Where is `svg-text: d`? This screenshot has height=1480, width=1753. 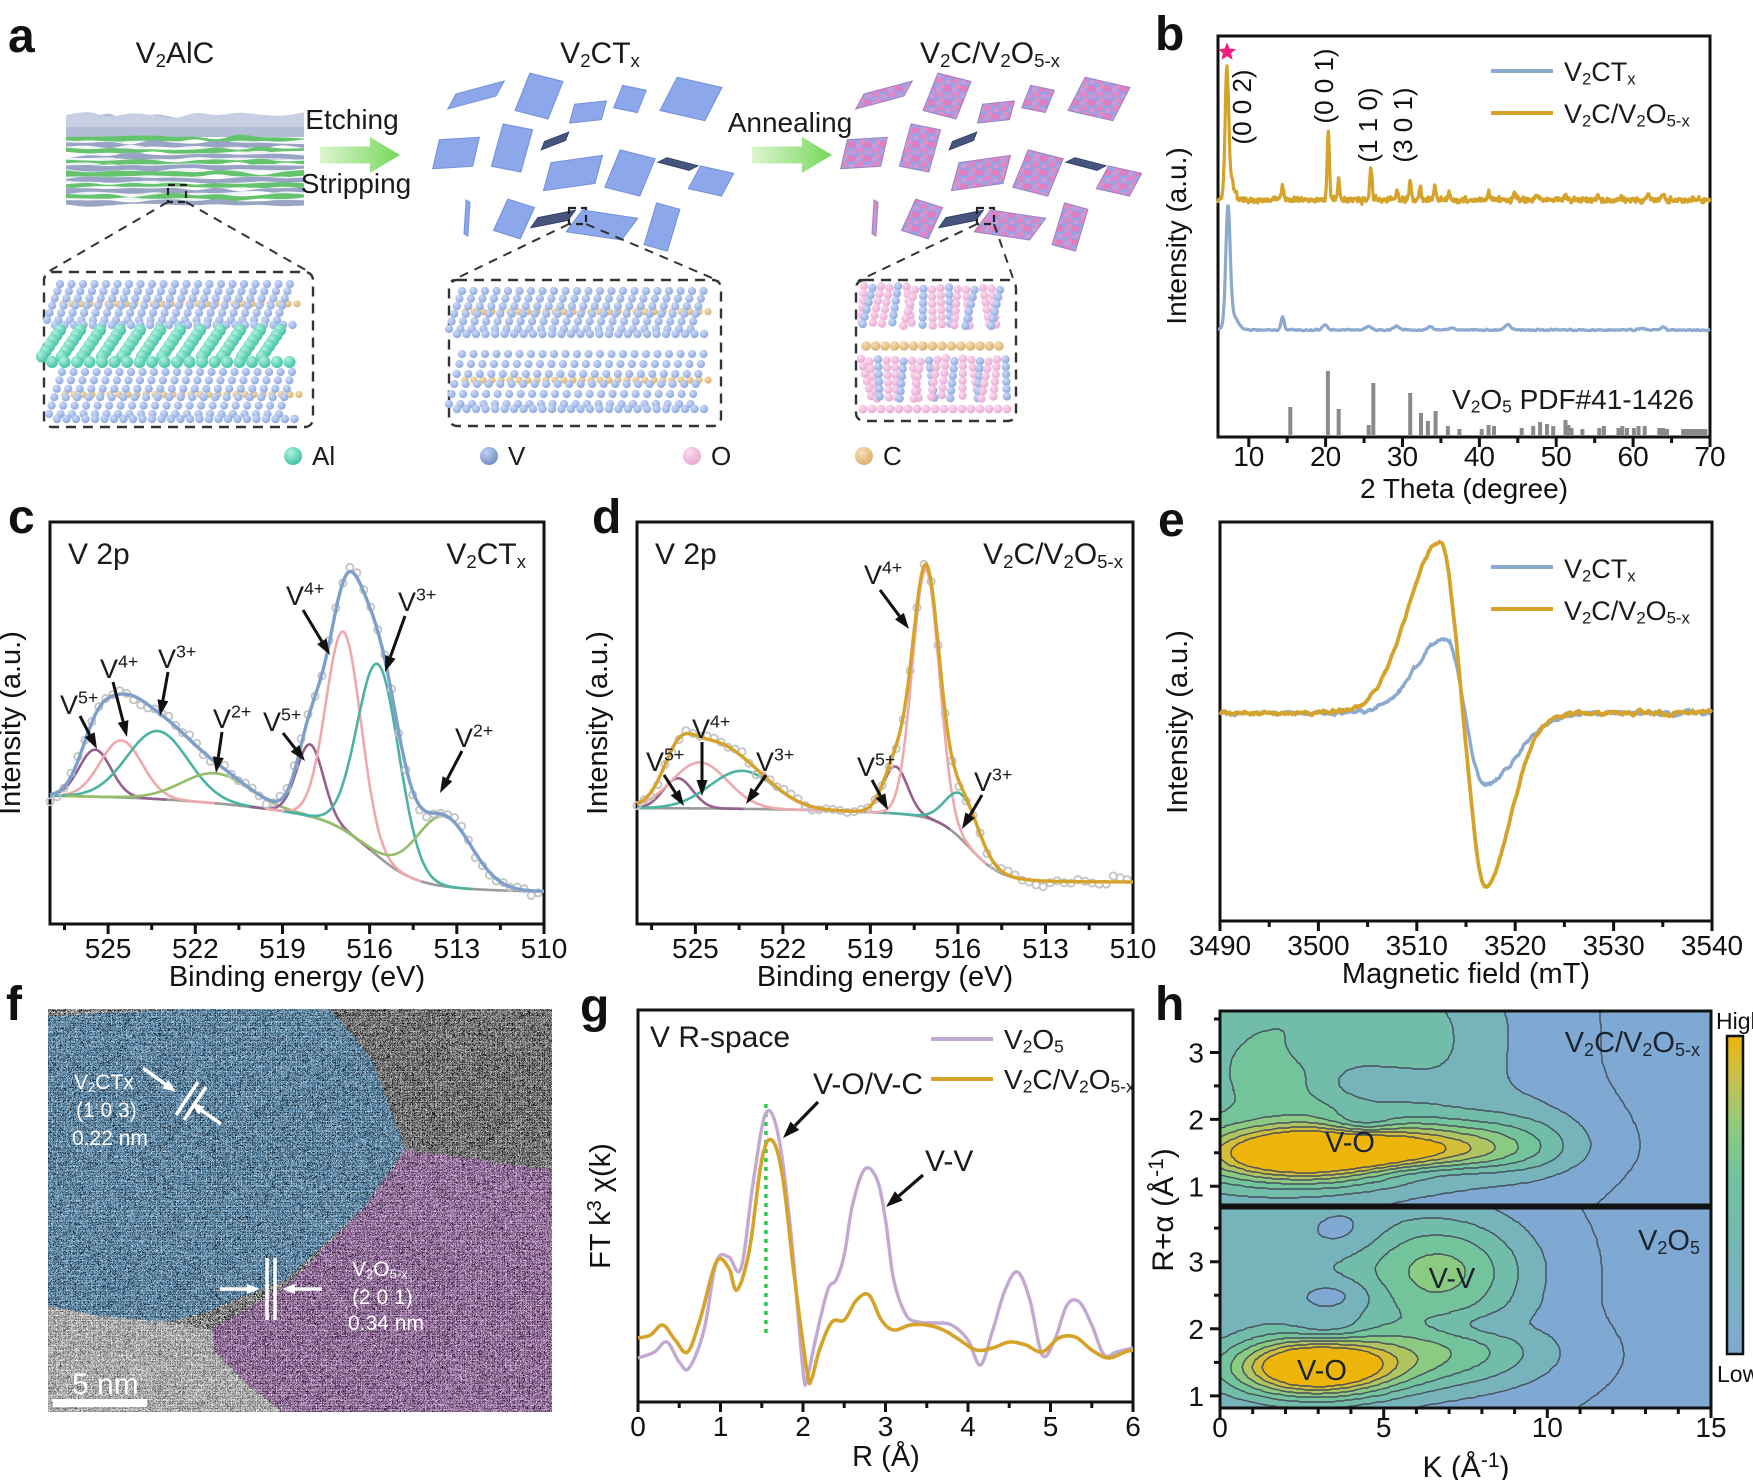 svg-text: d is located at coordinates (606, 517).